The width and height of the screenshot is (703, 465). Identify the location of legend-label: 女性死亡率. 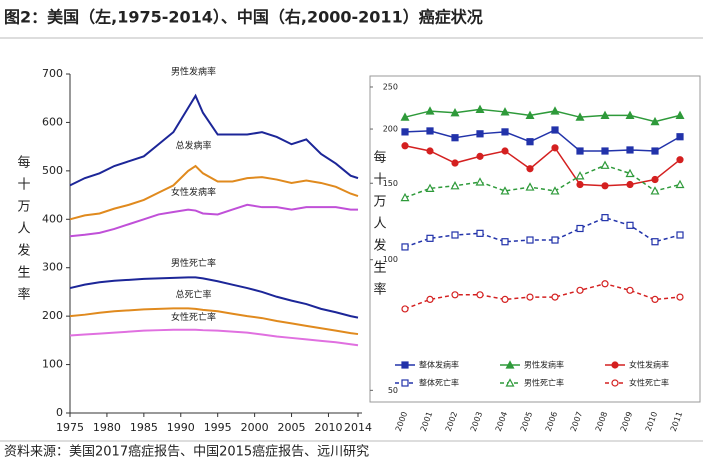
(649, 383).